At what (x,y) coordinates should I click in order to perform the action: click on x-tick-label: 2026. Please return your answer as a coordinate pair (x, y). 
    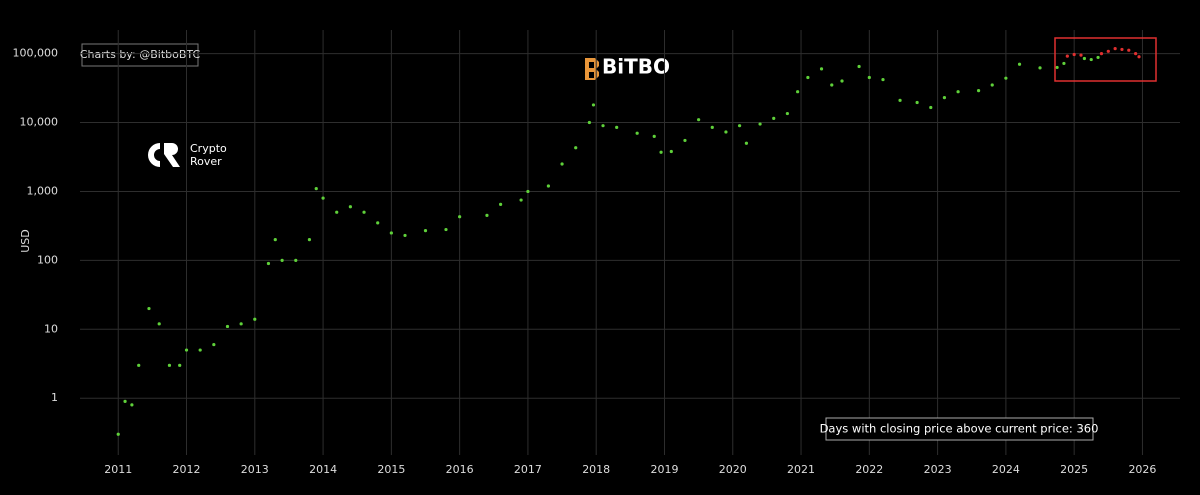
    Looking at the image, I should click on (1142, 469).